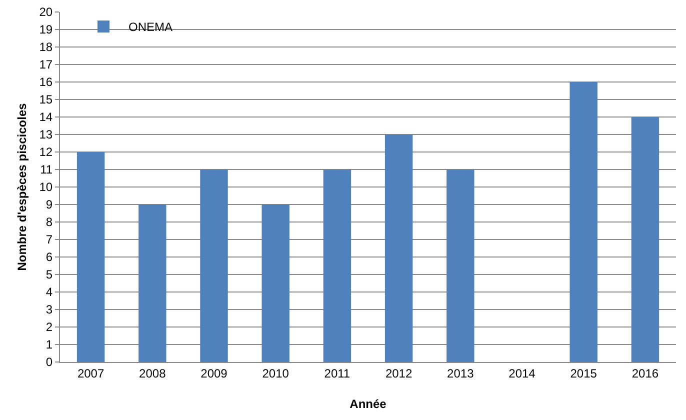 The width and height of the screenshot is (686, 420). What do you see at coordinates (150, 27) in the screenshot?
I see `legend-label: ONEMA` at bounding box center [150, 27].